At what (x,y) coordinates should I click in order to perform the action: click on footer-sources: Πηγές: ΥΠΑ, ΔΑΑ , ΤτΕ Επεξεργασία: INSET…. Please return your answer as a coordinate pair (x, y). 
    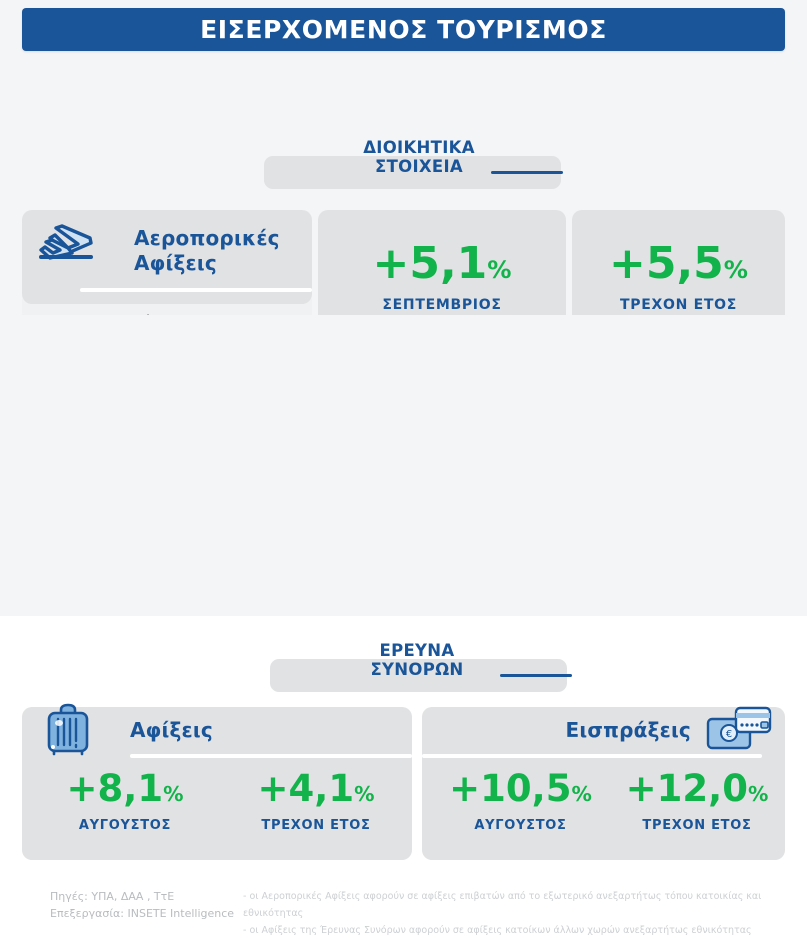
    Looking at the image, I should click on (142, 905).